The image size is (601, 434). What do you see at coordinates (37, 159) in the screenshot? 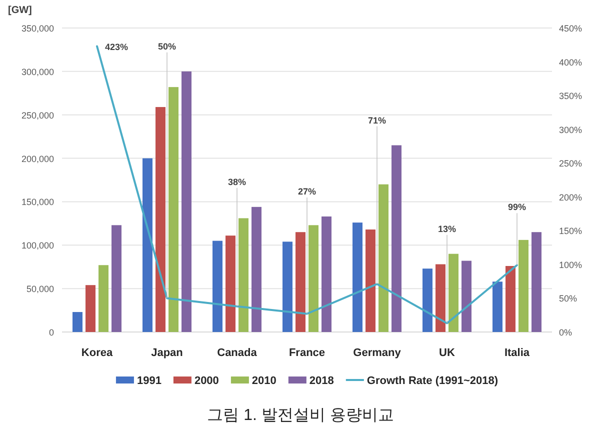
I see `y-tick-label: 200,000` at bounding box center [37, 159].